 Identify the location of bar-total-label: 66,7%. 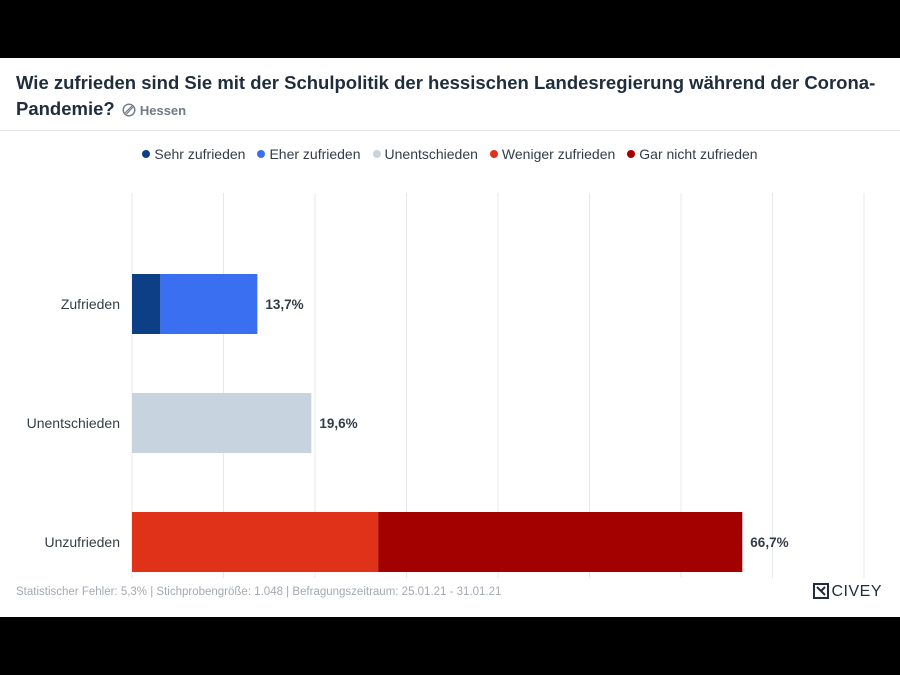
(769, 542).